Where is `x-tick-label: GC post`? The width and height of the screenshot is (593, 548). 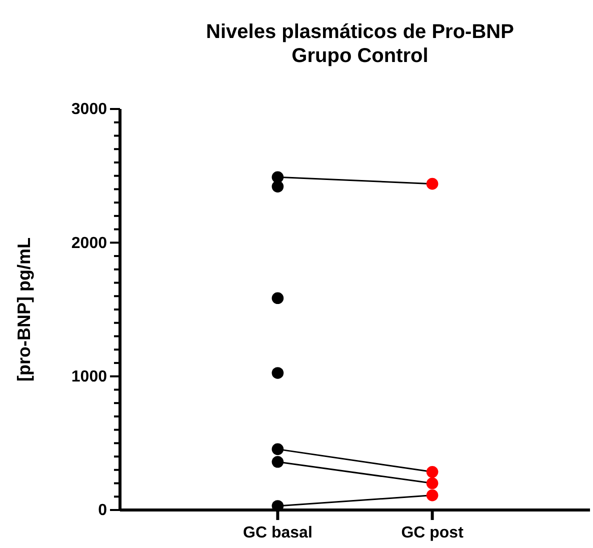 x-tick-label: GC post is located at coordinates (432, 533).